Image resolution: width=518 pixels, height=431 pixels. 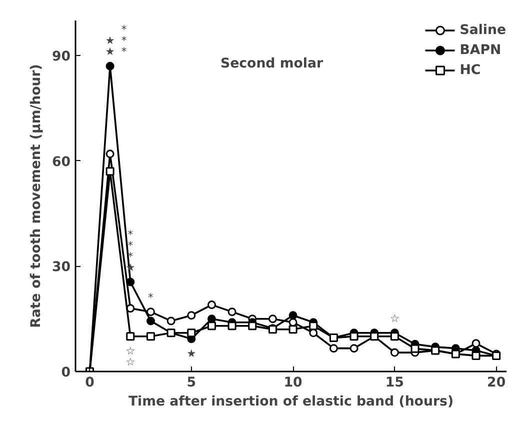 I want to click on legend-label: HC, so click(x=470, y=70).